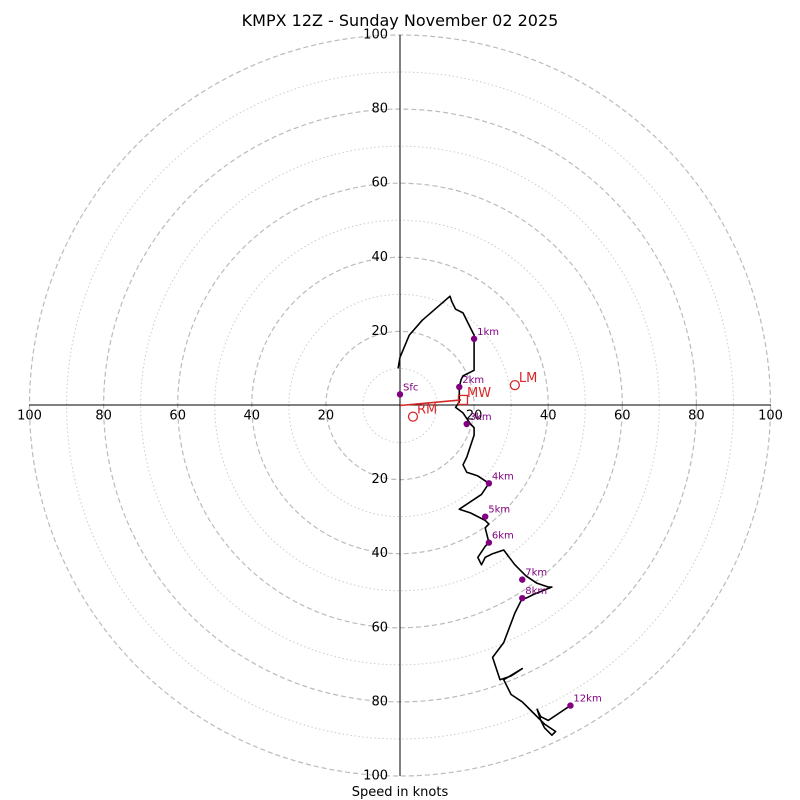 The width and height of the screenshot is (800, 800). I want to click on y-tick-label-bottom: 40, so click(379, 553).